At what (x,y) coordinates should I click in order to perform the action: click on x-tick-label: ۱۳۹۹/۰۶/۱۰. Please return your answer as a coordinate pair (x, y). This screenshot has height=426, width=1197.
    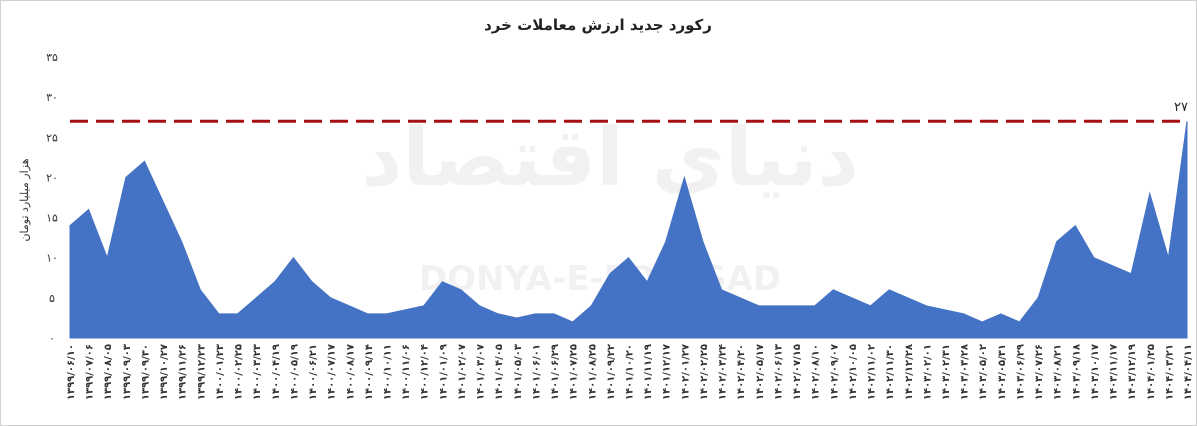
    Looking at the image, I should click on (71, 372).